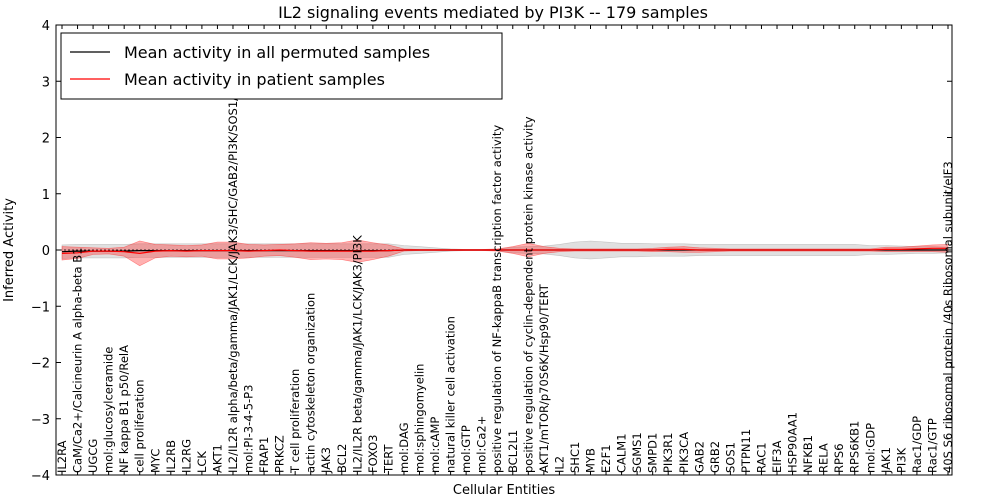 This screenshot has height=500, width=1000. Describe the element at coordinates (40, 476) in the screenshot. I see `y-tick-label: −4` at that location.